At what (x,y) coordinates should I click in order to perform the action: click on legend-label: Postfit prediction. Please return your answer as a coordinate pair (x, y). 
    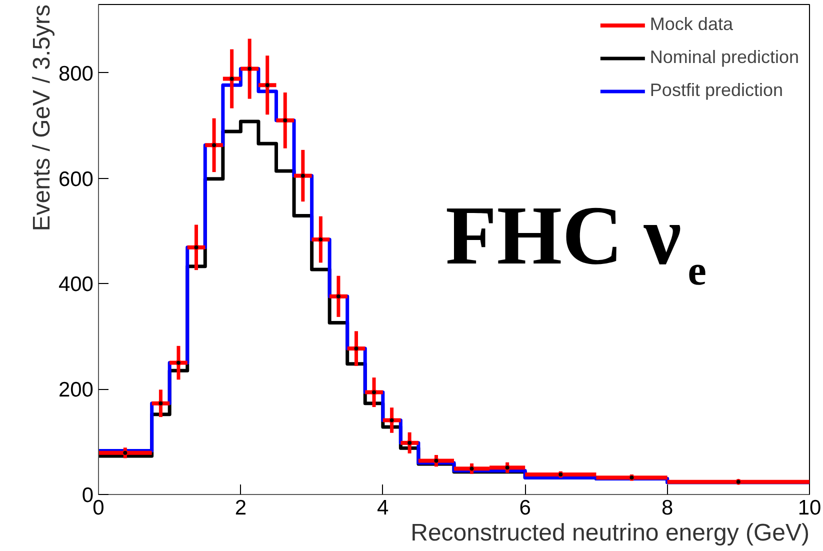
    Looking at the image, I should click on (716, 90).